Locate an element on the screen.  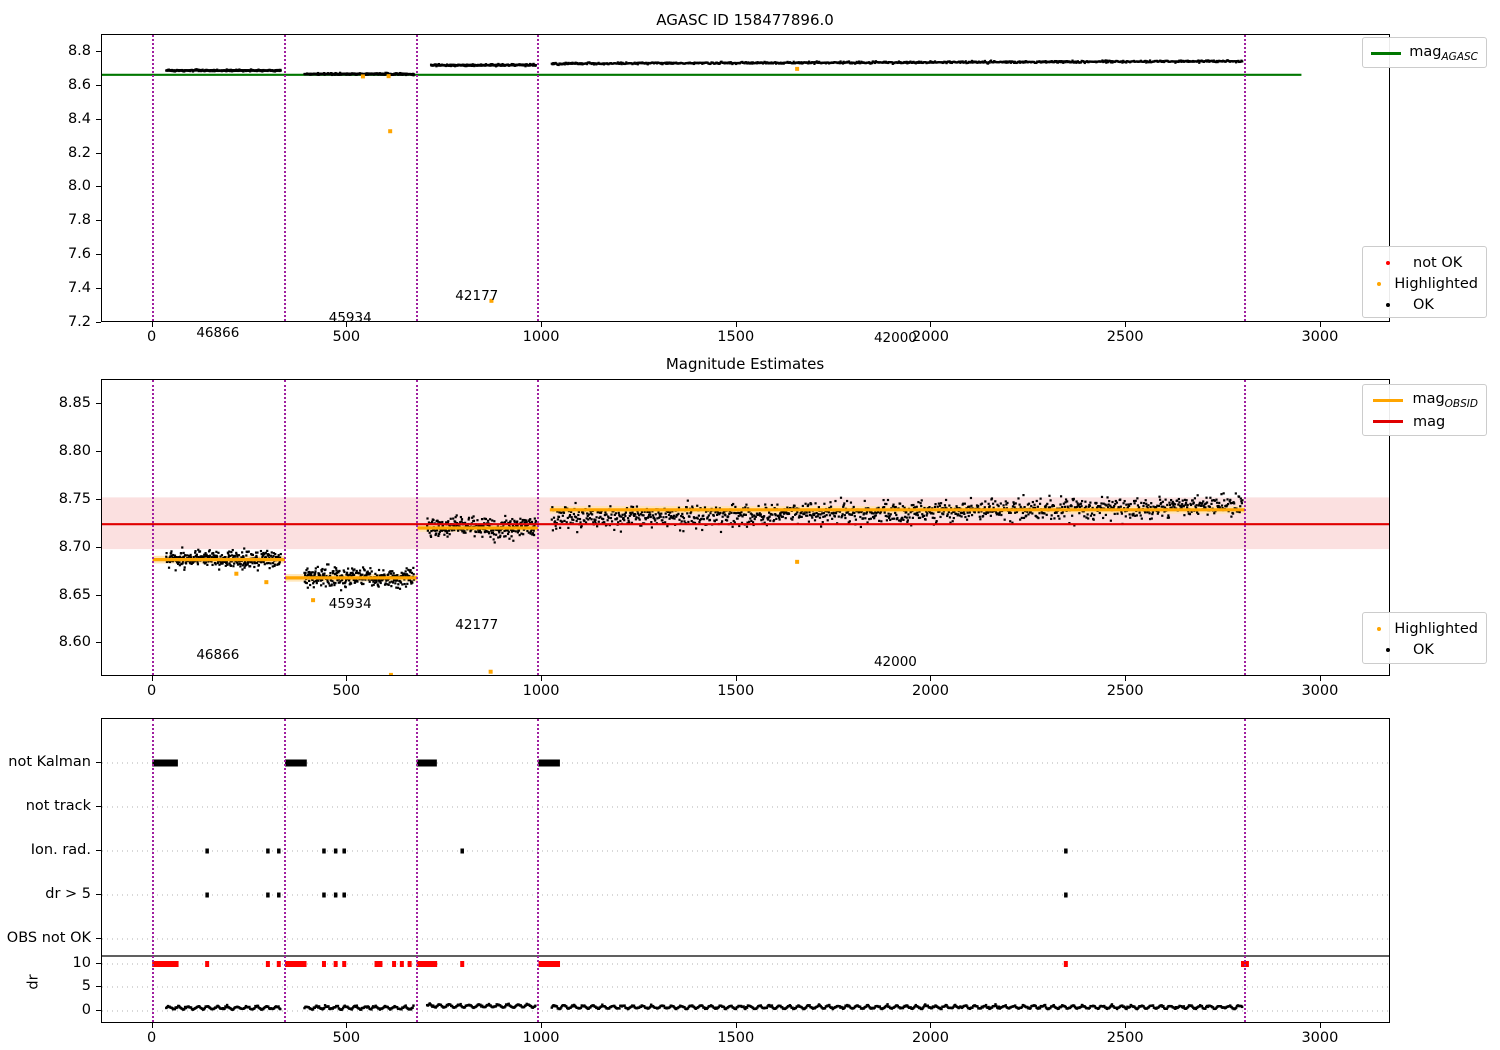
obsid-label-45934: 45934 is located at coordinates (350, 318).